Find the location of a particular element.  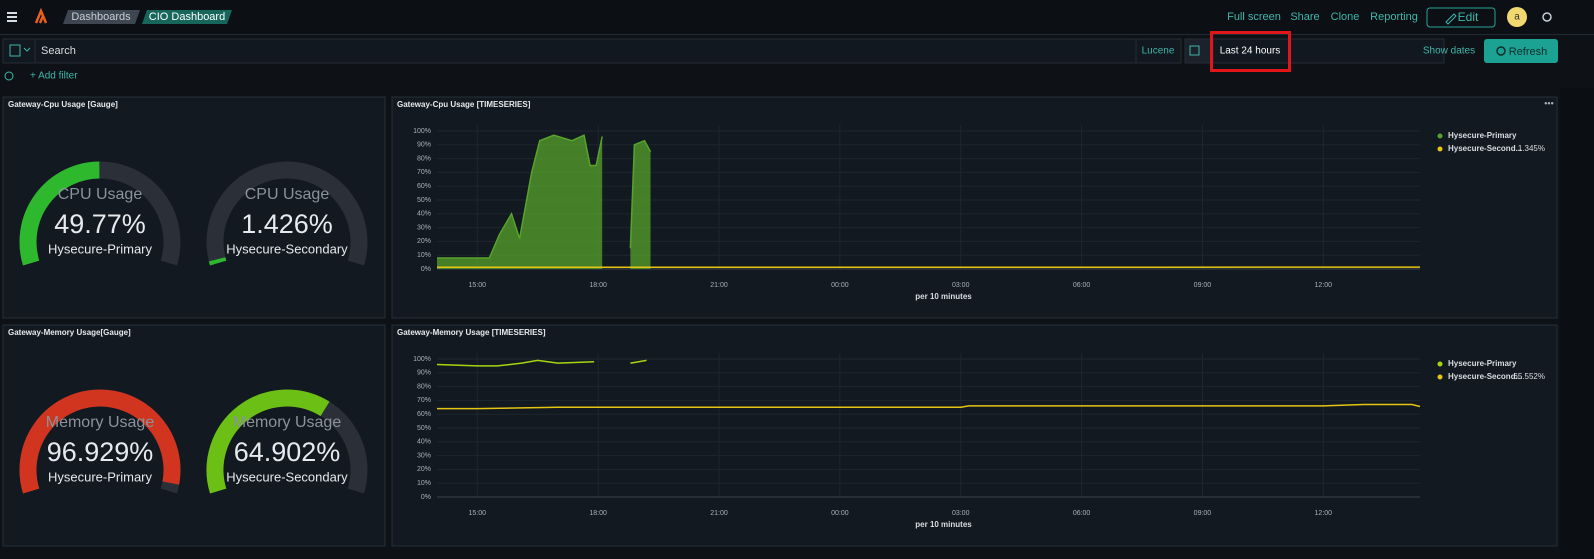

time-range: Last 24 hours is located at coordinates (1250, 51).